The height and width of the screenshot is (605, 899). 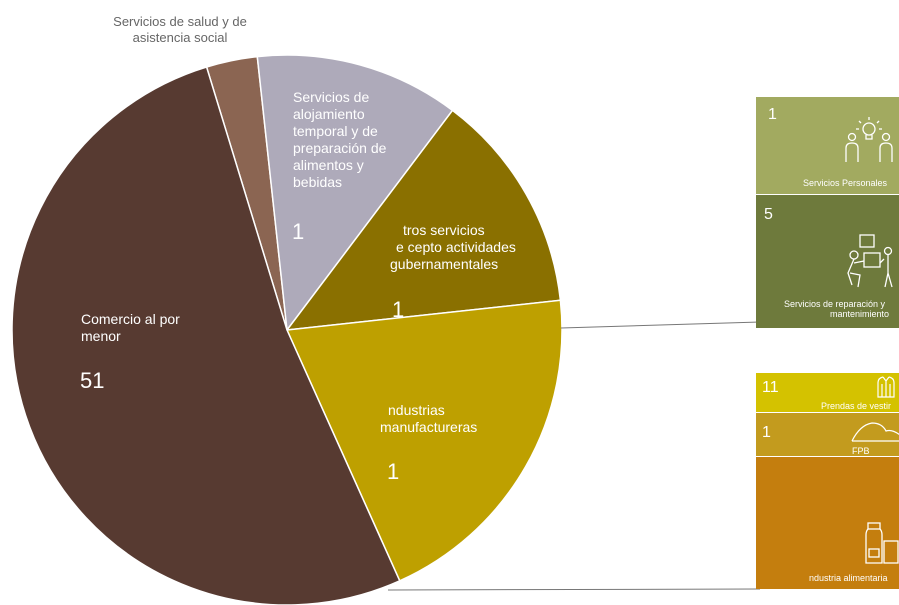 I want to click on box-fpb-value: 1, so click(x=766, y=432).